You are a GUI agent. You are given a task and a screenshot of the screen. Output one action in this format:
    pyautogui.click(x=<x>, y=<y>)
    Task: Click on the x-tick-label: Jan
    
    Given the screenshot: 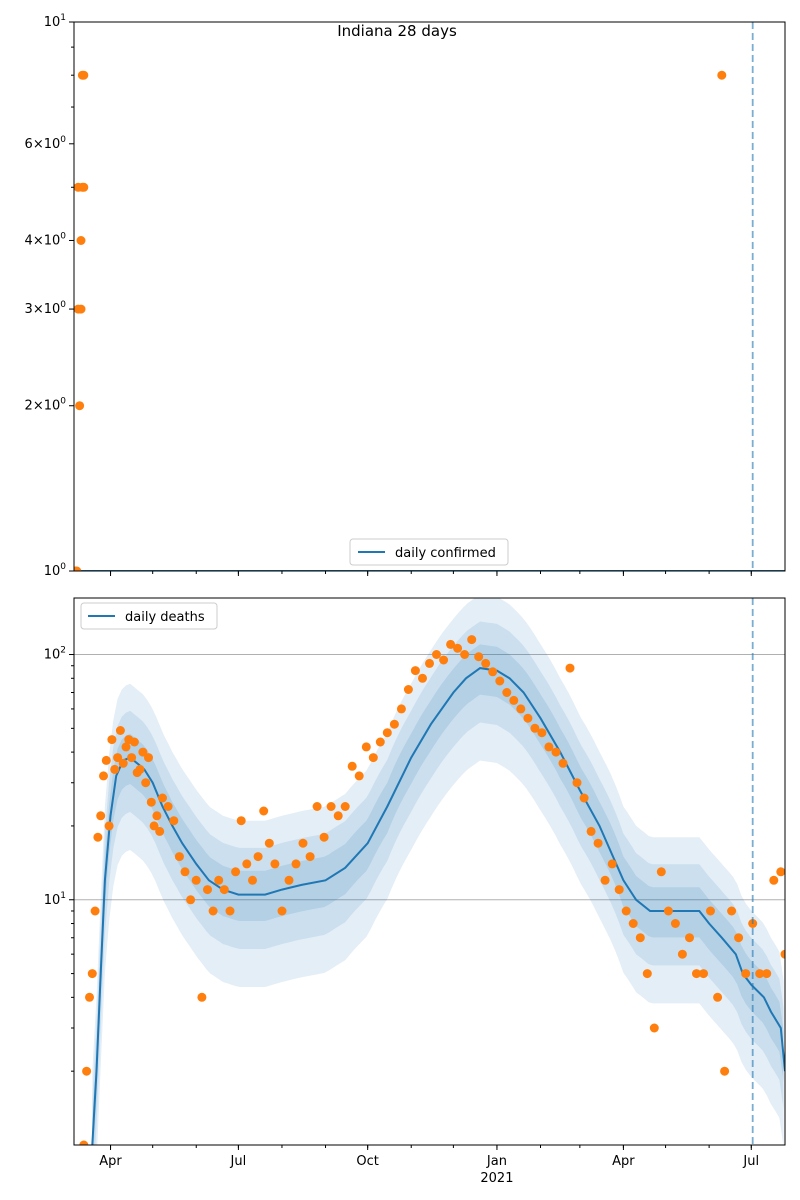 What is the action you would take?
    pyautogui.click(x=496, y=1161)
    